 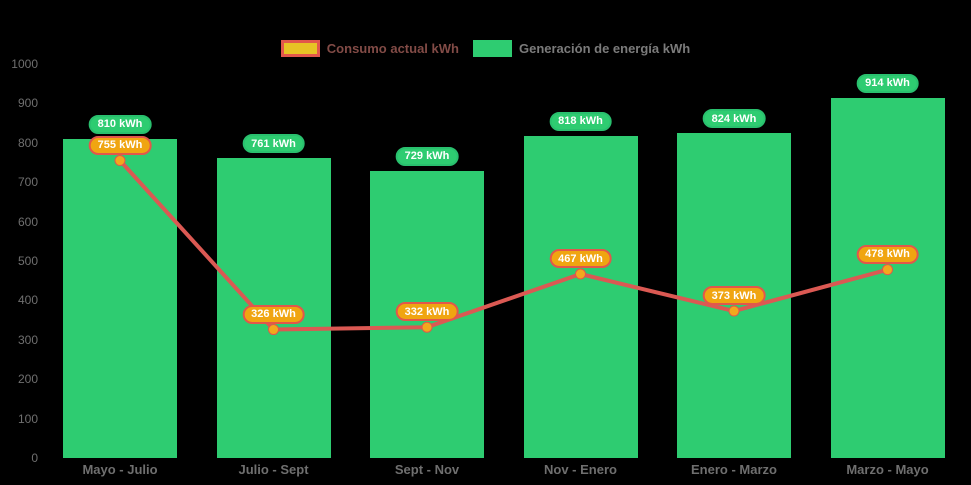 I want to click on y-axis-tick: 400, so click(x=27, y=300).